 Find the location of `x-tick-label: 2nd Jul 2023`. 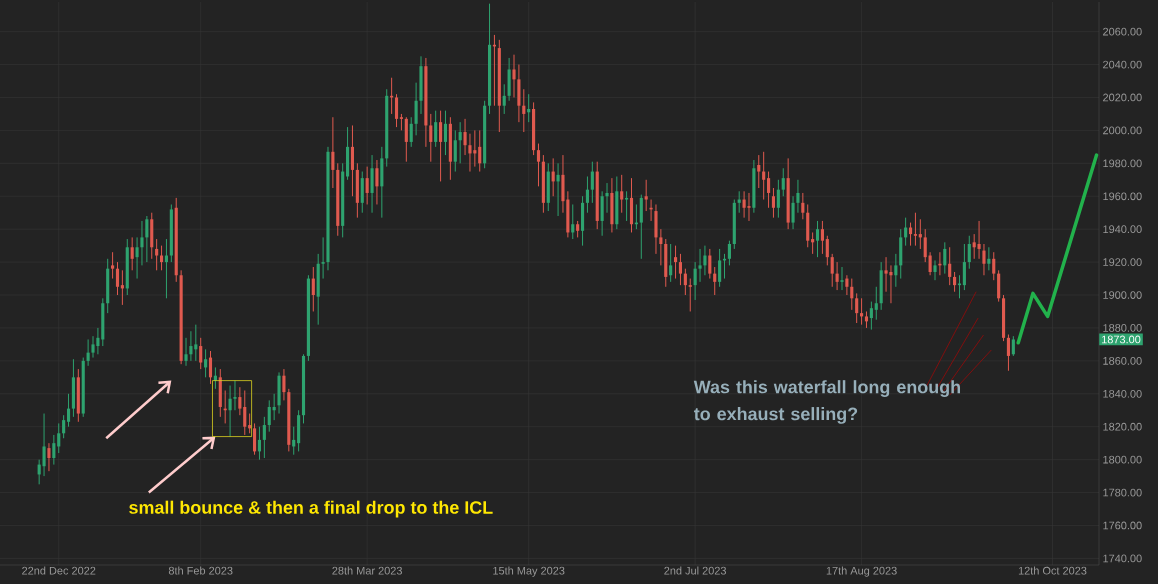

x-tick-label: 2nd Jul 2023 is located at coordinates (695, 570).